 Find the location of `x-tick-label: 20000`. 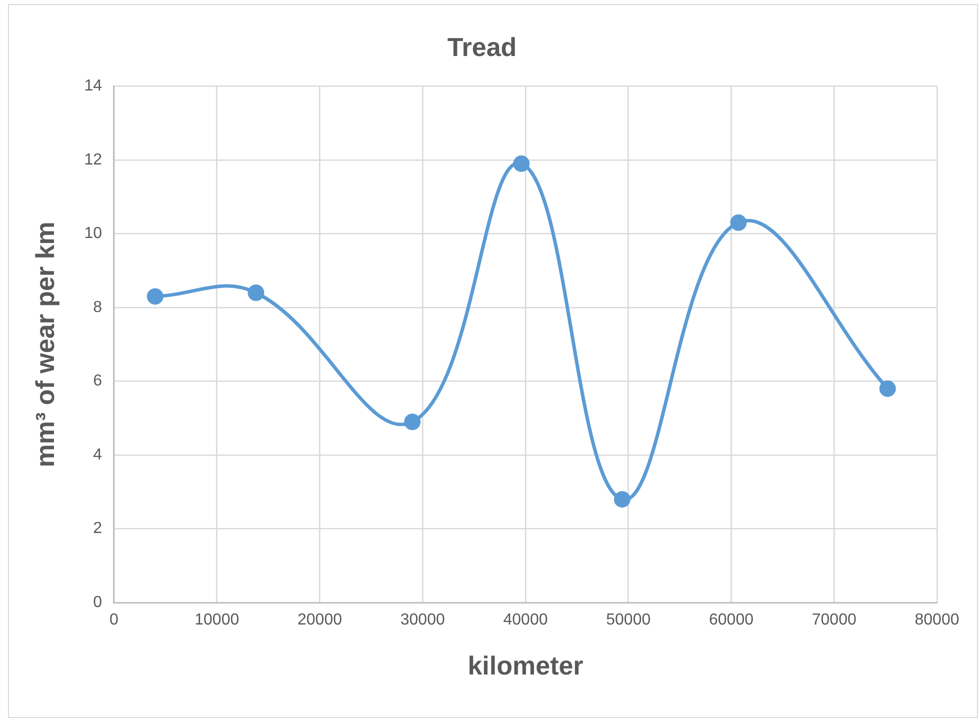

x-tick-label: 20000 is located at coordinates (320, 620).